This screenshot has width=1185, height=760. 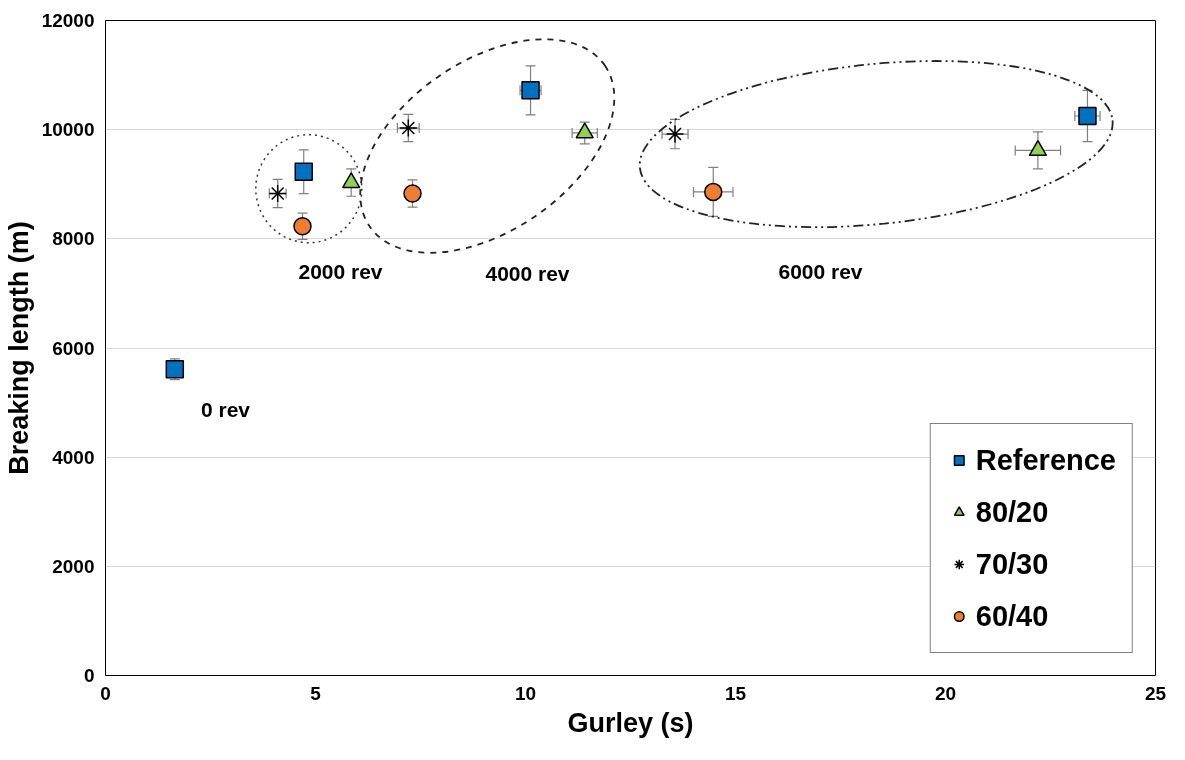 I want to click on annotation: 0 rev, so click(x=225, y=409).